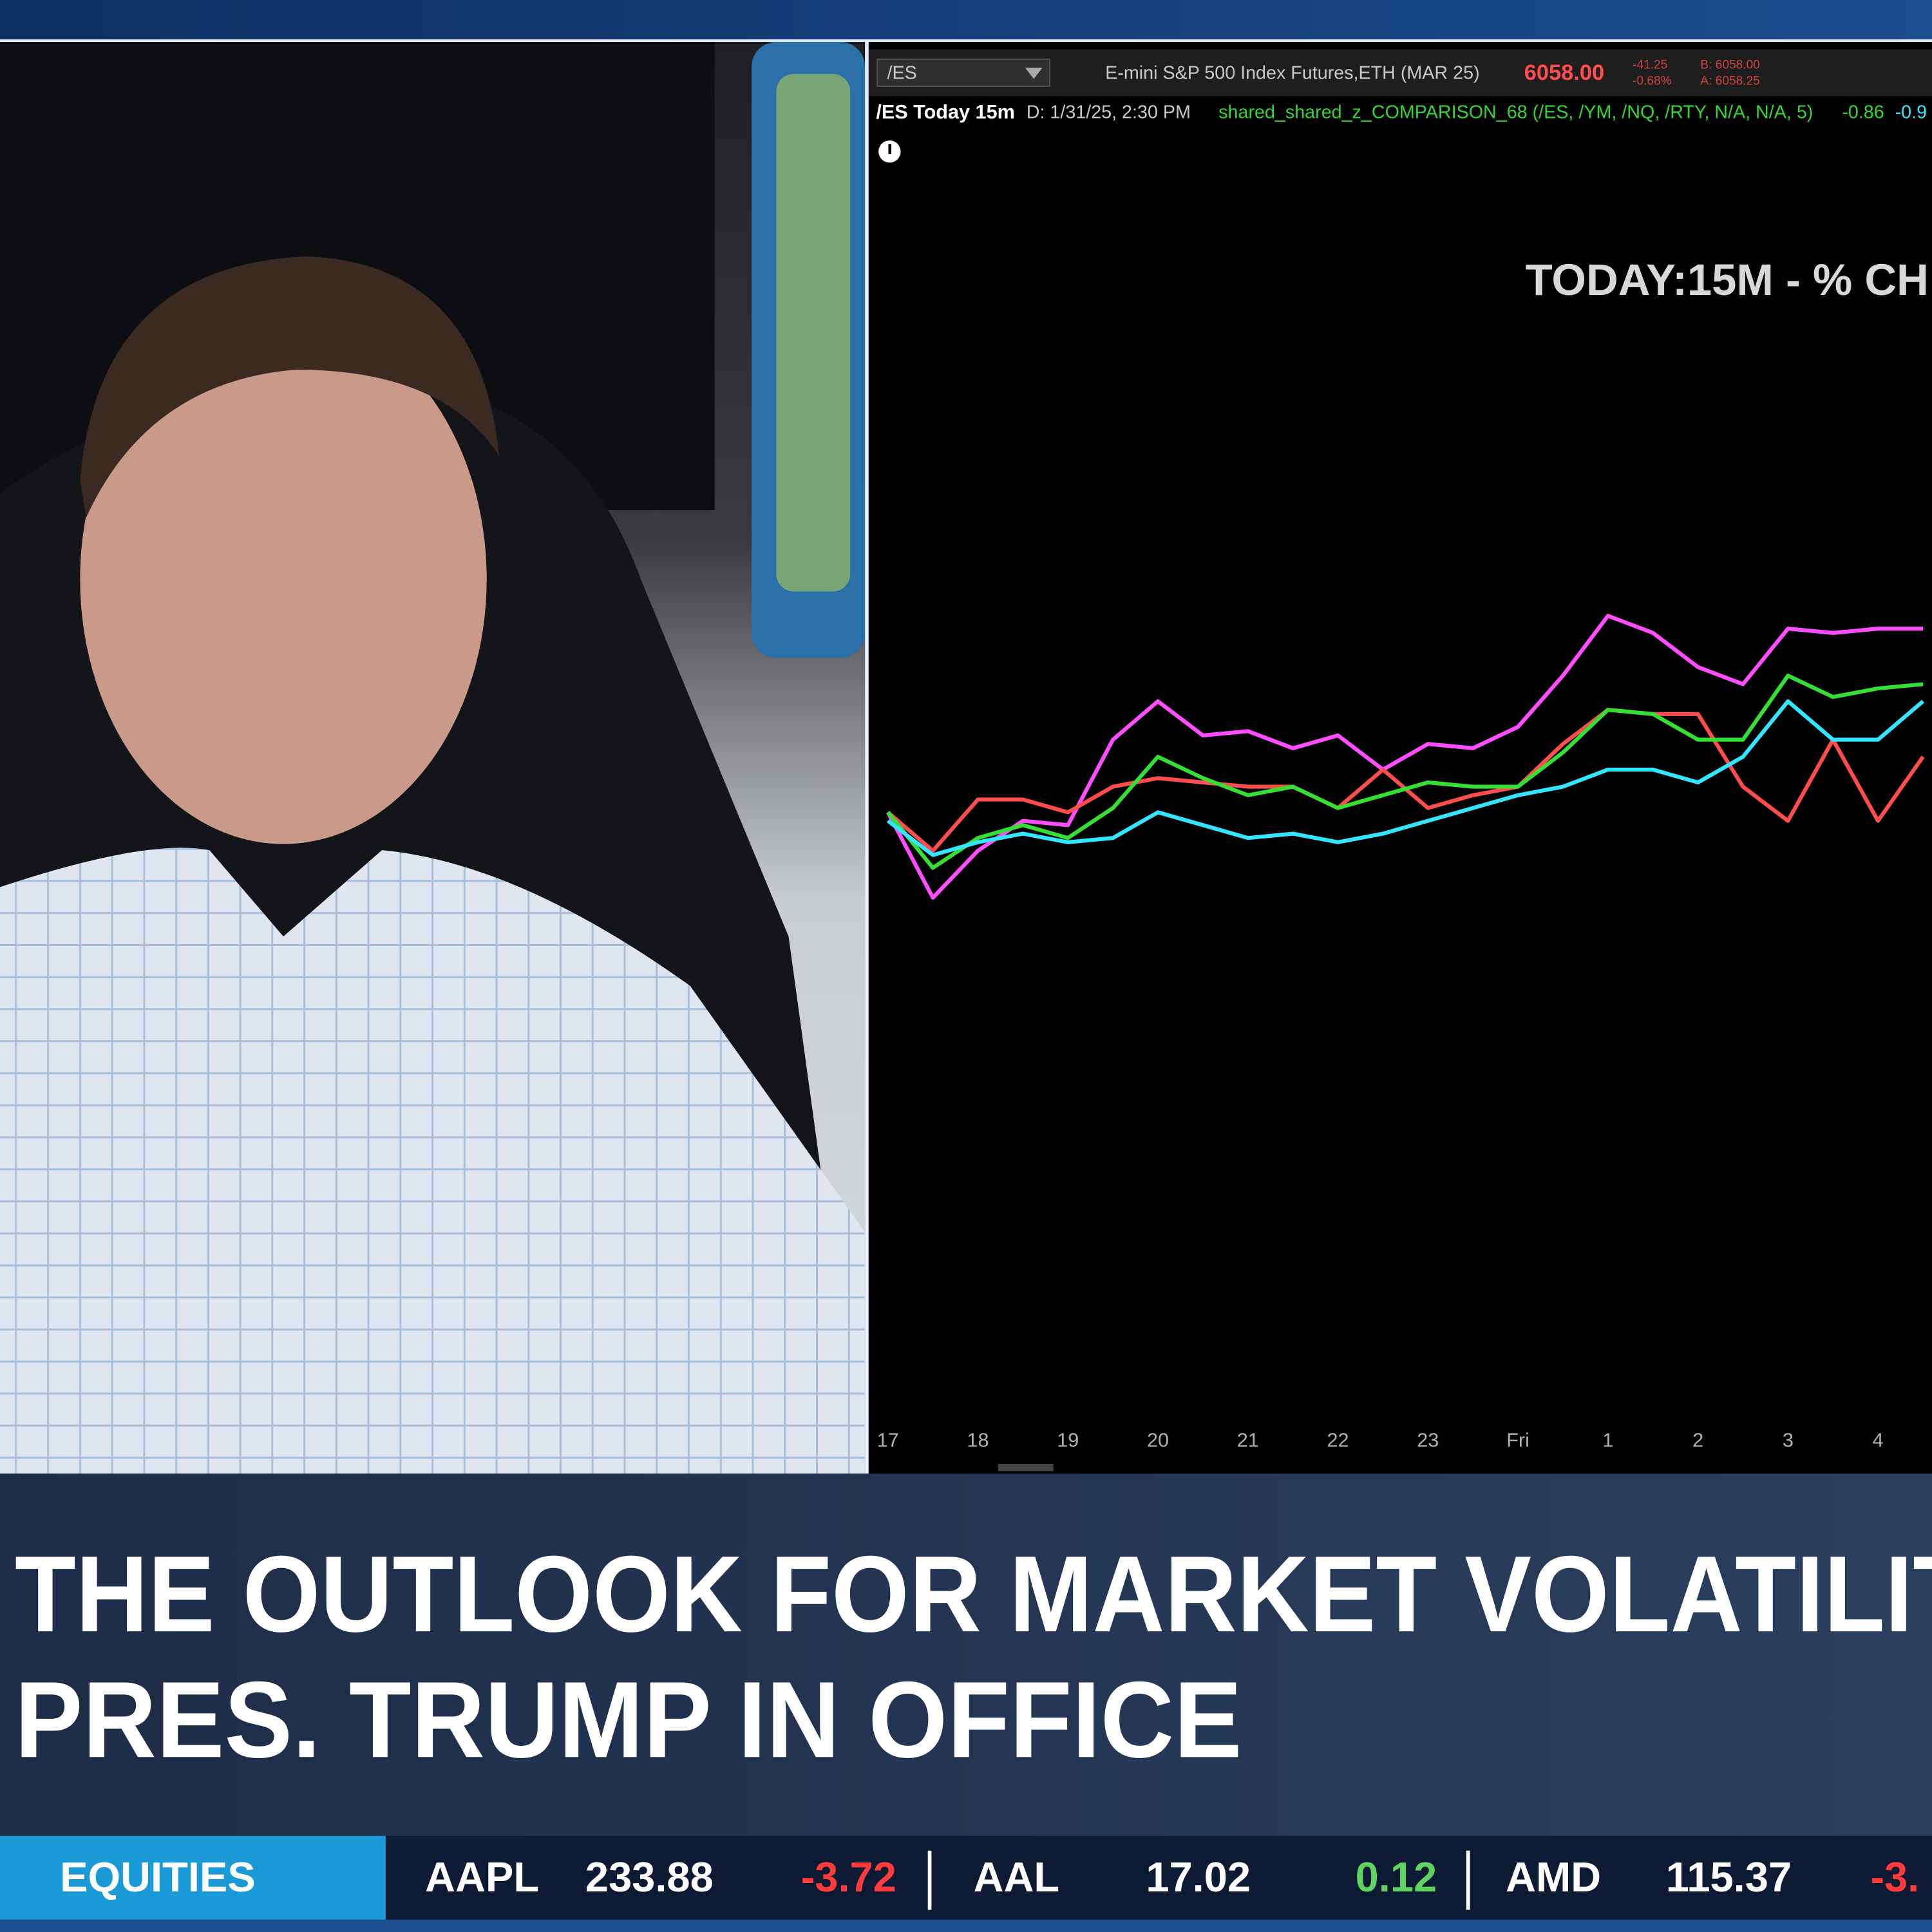 The height and width of the screenshot is (1932, 1932). I want to click on ticker-section: EQUITIES, so click(158, 1876).